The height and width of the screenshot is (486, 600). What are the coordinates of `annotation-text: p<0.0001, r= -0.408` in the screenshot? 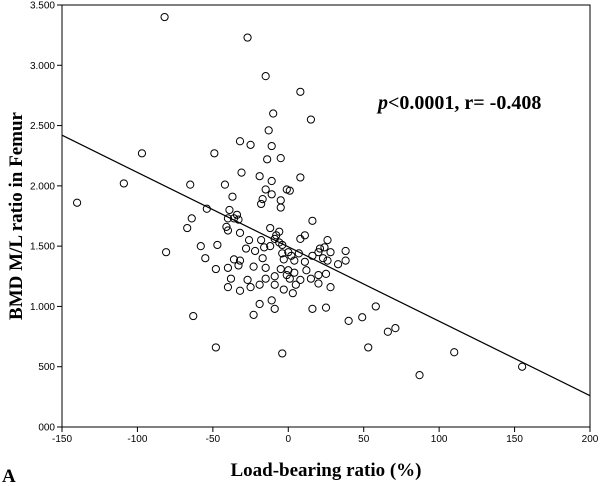 It's located at (458, 103).